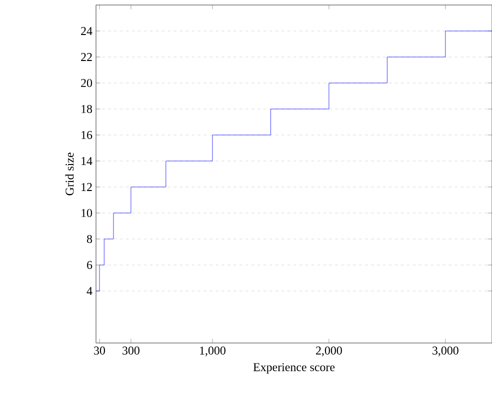  Describe the element at coordinates (89, 239) in the screenshot. I see `y-tick-label: 8` at that location.